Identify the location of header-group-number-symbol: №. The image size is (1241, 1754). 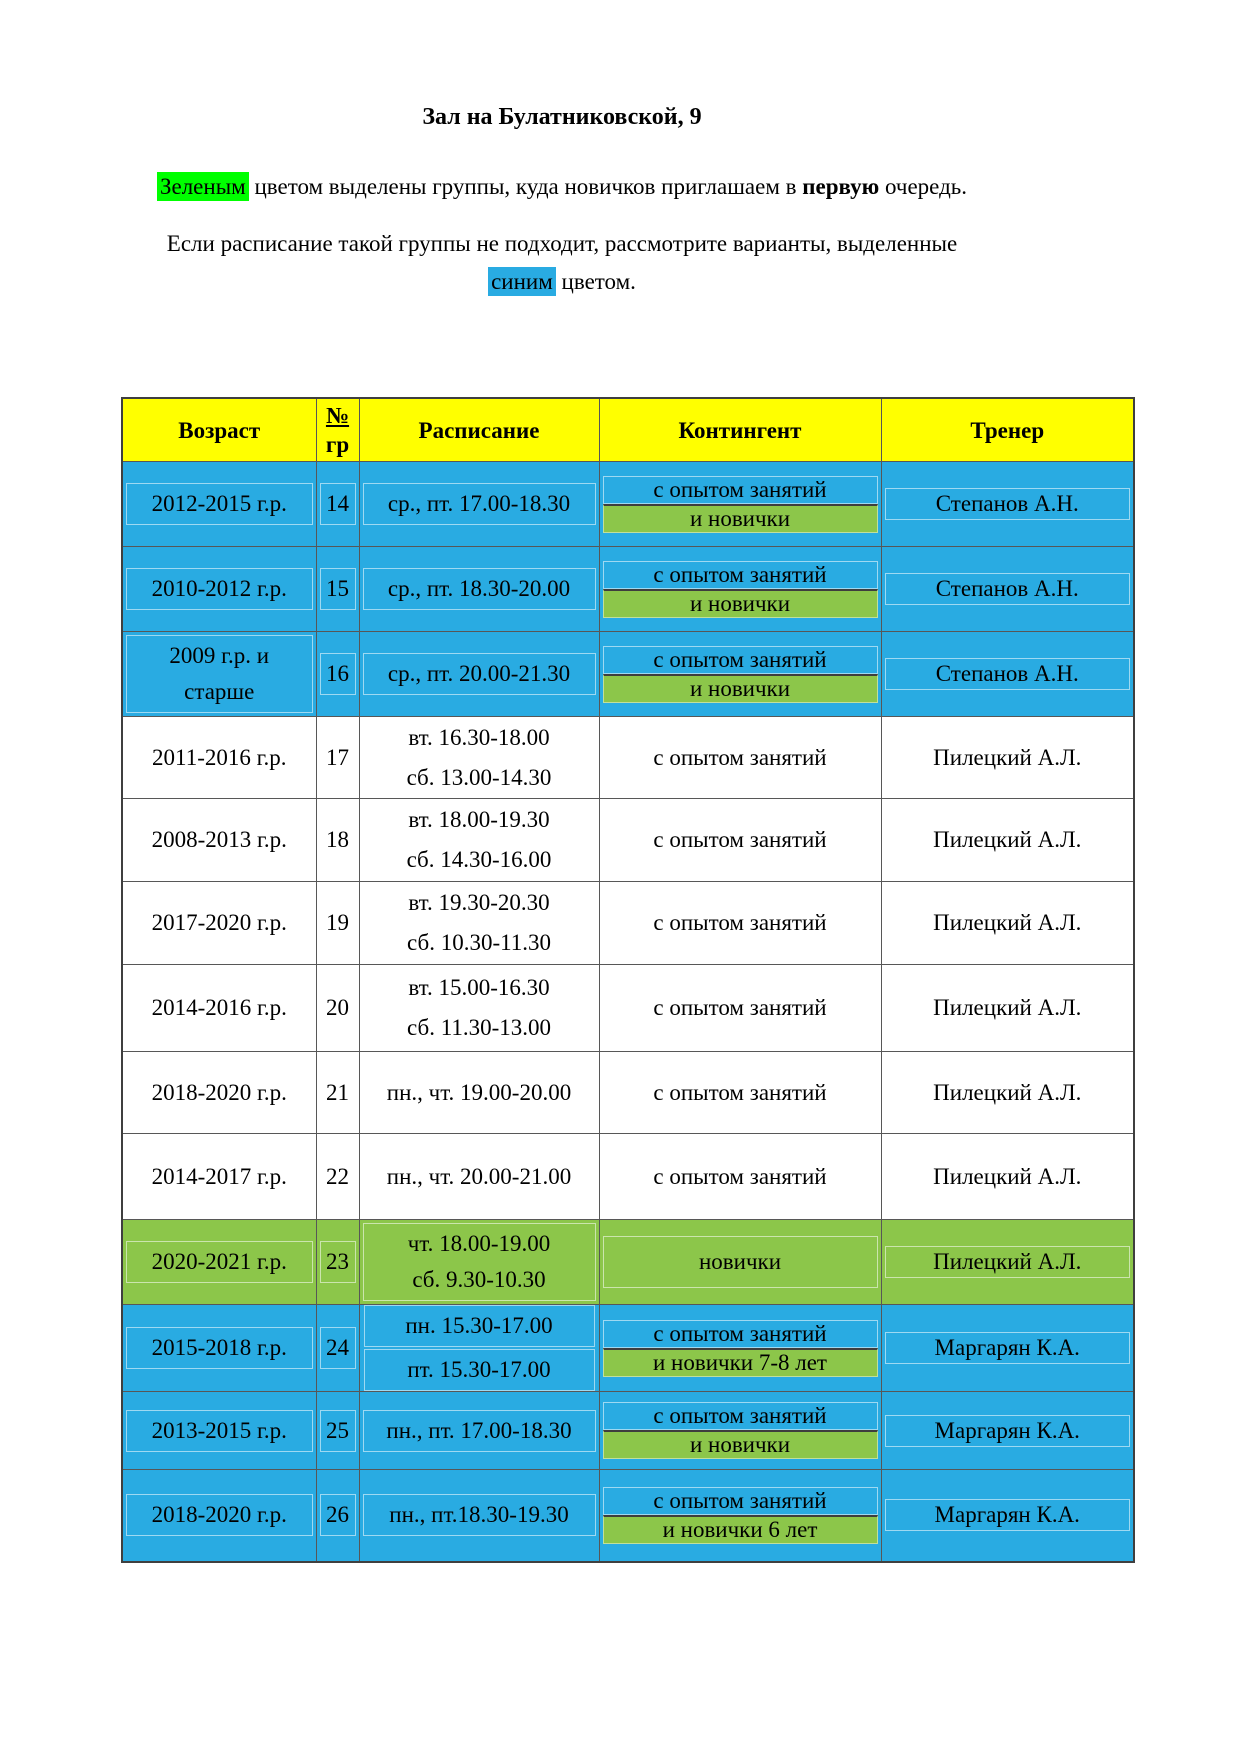
(337, 415).